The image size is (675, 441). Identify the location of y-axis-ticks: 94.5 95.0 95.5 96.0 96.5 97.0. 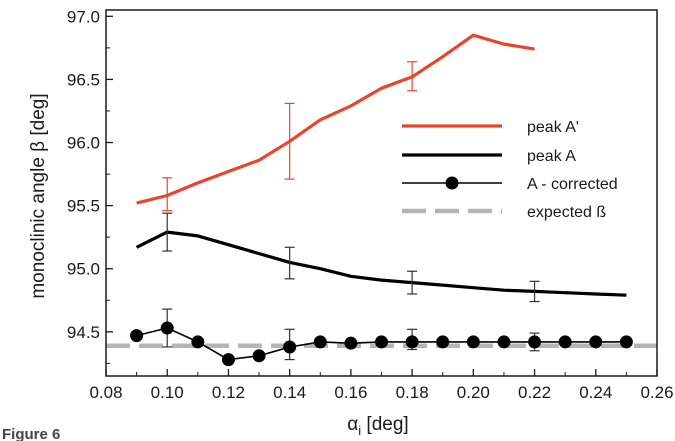
(90, 185).